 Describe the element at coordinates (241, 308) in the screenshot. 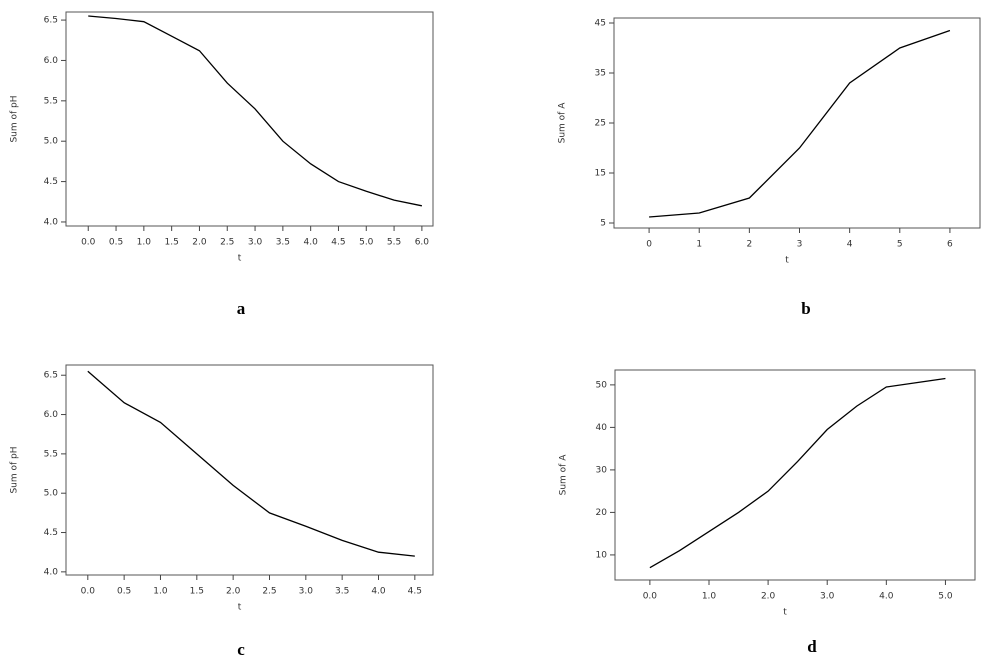

I see `panel-caption: a` at that location.